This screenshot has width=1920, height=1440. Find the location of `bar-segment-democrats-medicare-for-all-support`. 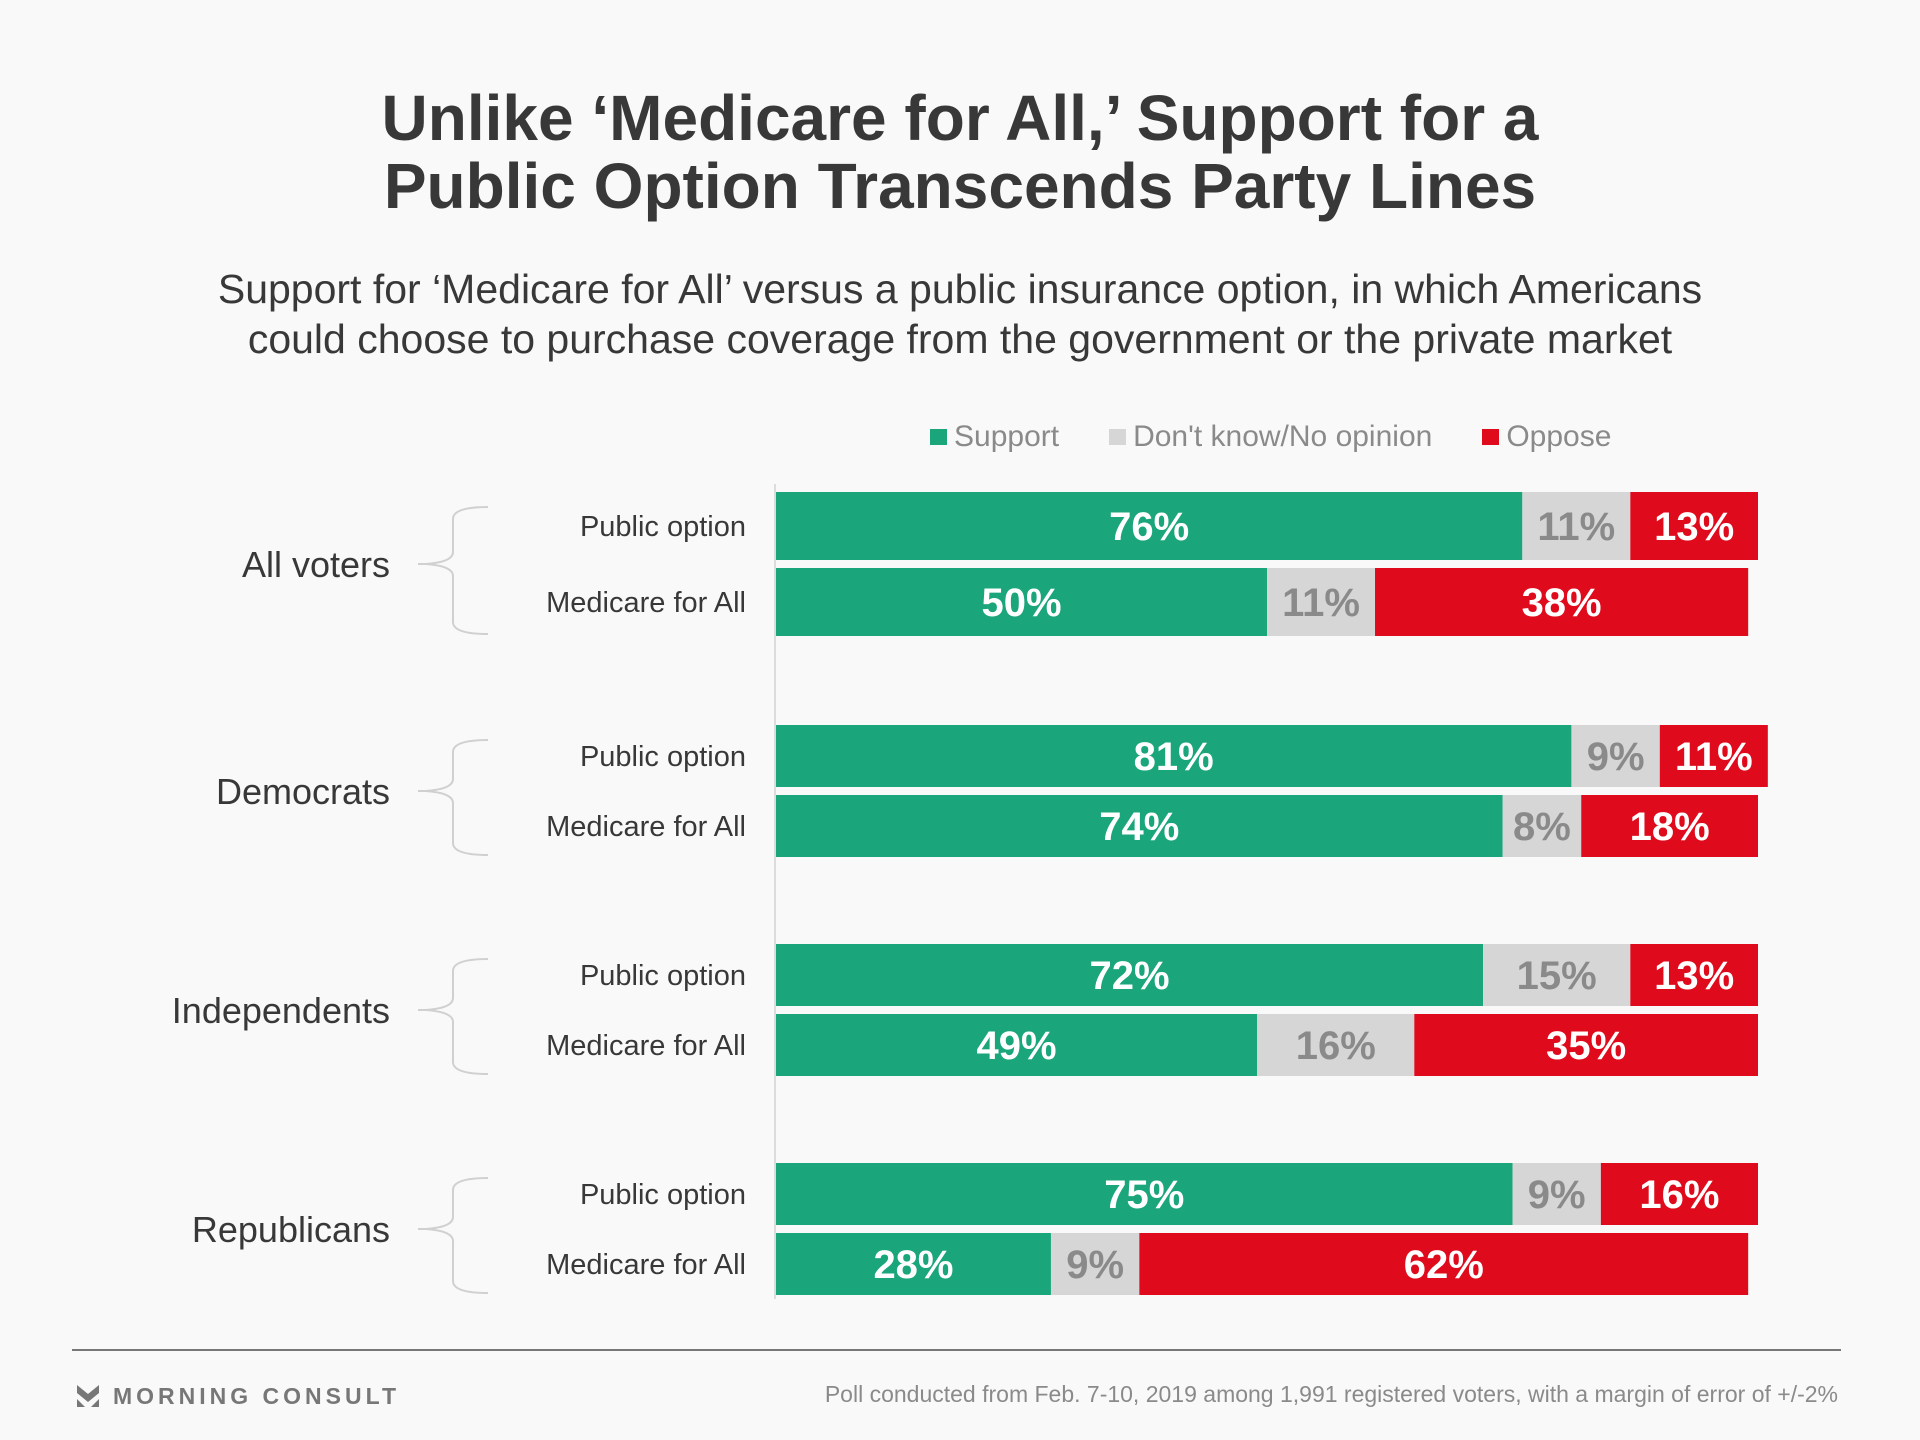

bar-segment-democrats-medicare-for-all-support is located at coordinates (1139, 826).